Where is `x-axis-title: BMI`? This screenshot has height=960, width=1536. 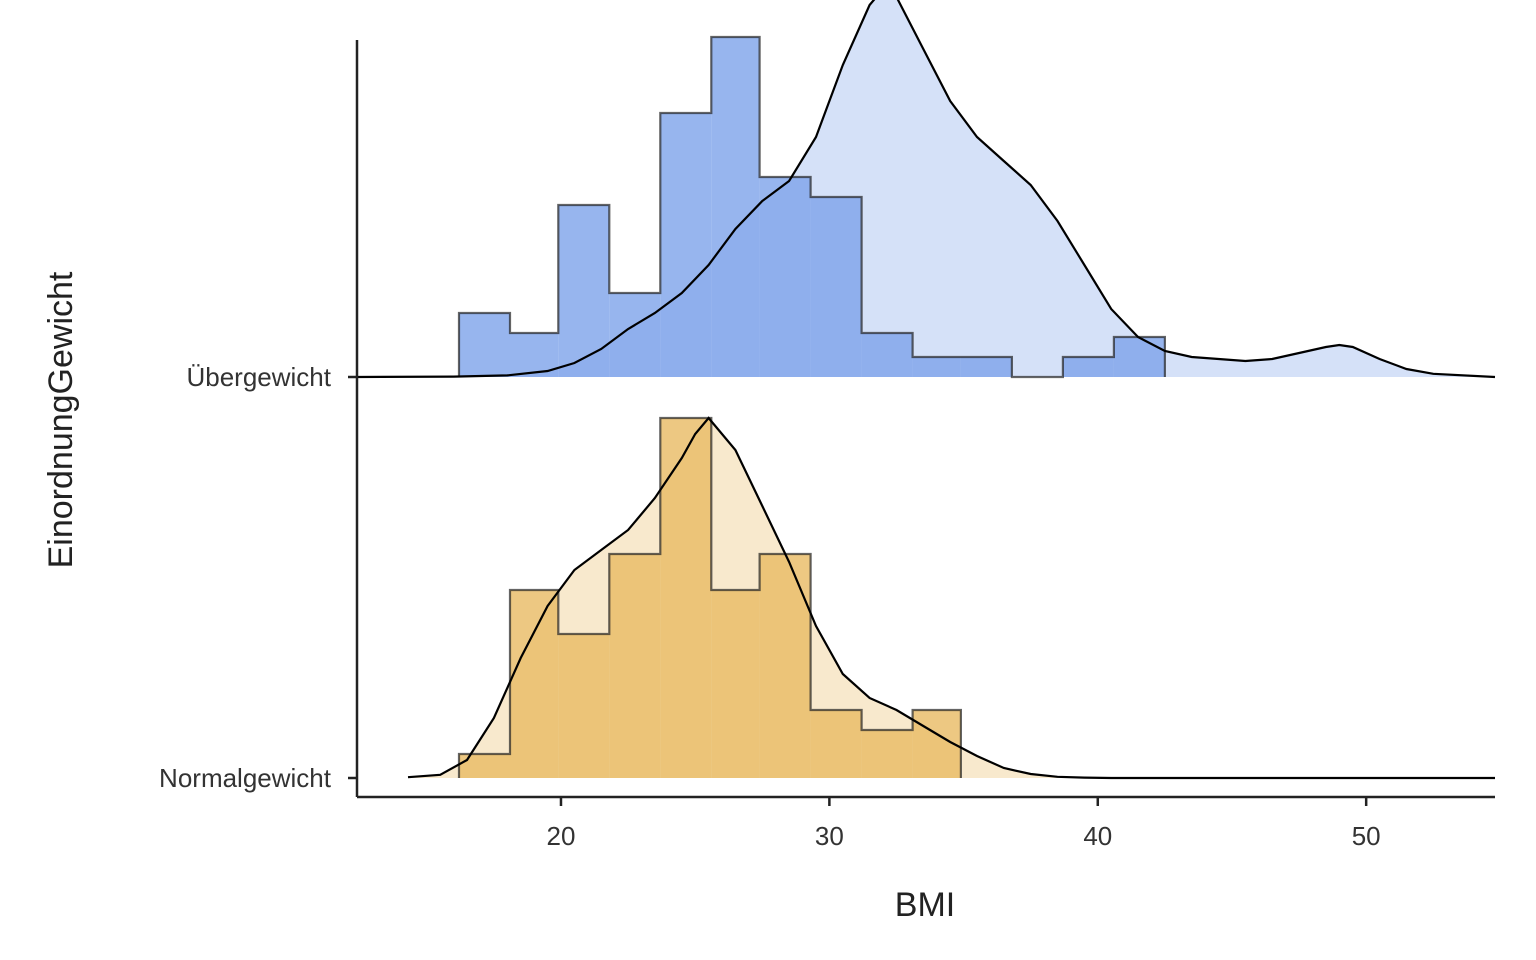
x-axis-title: BMI is located at coordinates (925, 905).